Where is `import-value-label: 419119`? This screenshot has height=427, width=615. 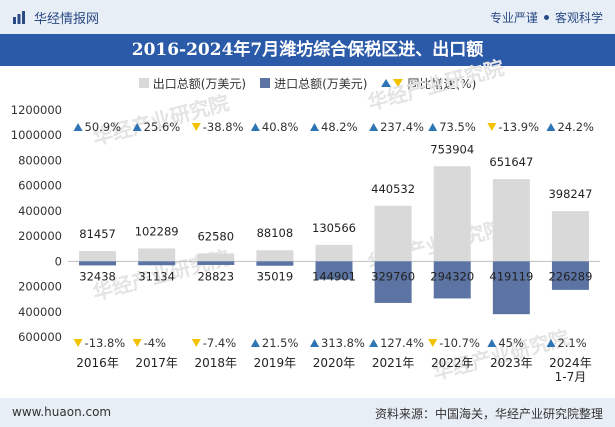
import-value-label: 419119 is located at coordinates (511, 276).